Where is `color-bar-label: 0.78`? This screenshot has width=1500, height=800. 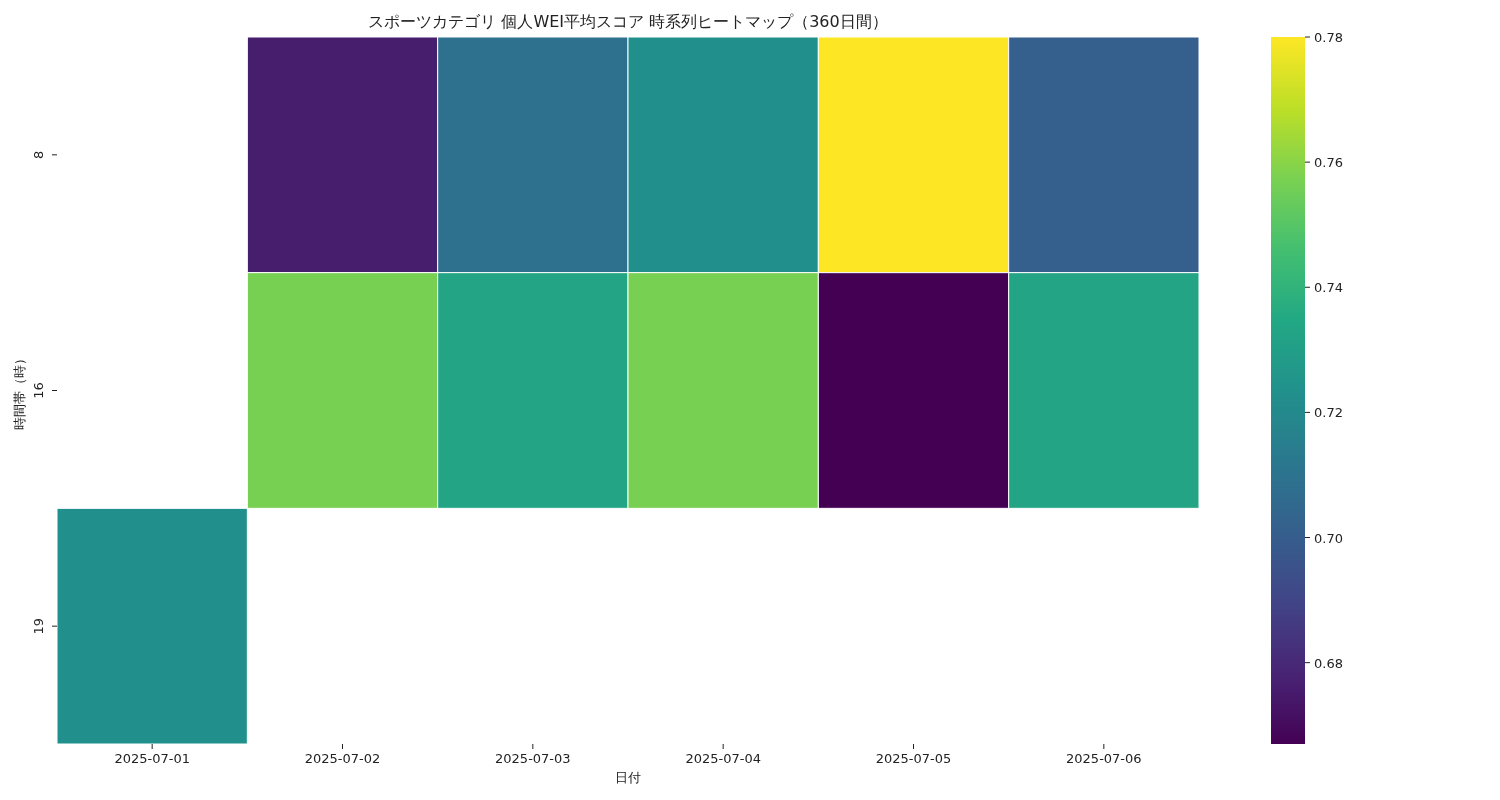
color-bar-label: 0.78 is located at coordinates (1328, 37).